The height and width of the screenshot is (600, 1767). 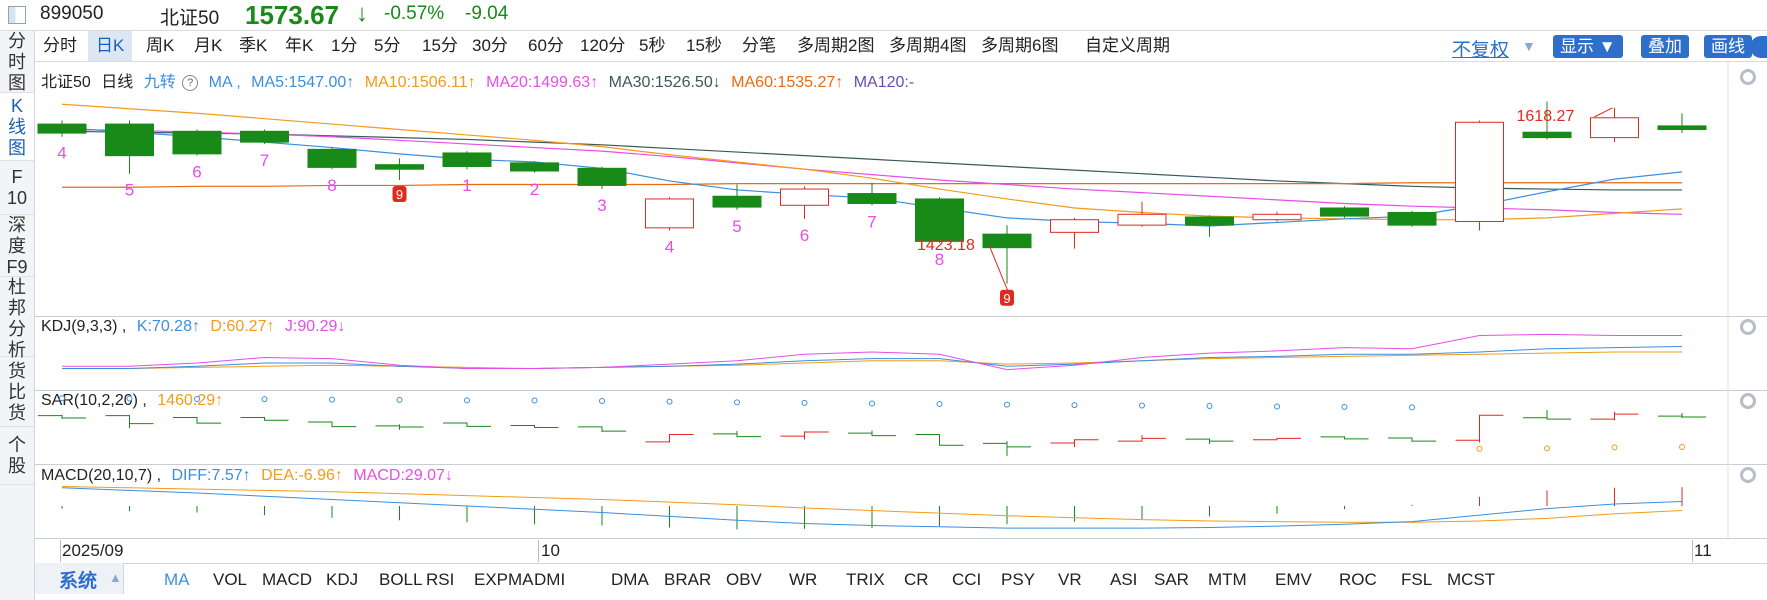 I want to click on macd-value: MACD:29.07↓, so click(x=403, y=475).